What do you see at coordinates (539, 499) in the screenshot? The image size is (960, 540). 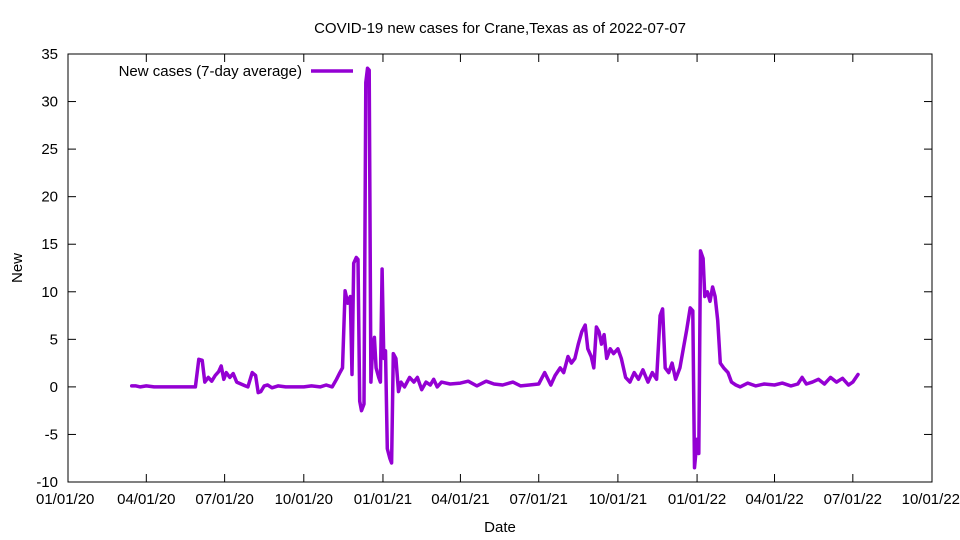 I see `x-tick-label: 07/01/21` at bounding box center [539, 499].